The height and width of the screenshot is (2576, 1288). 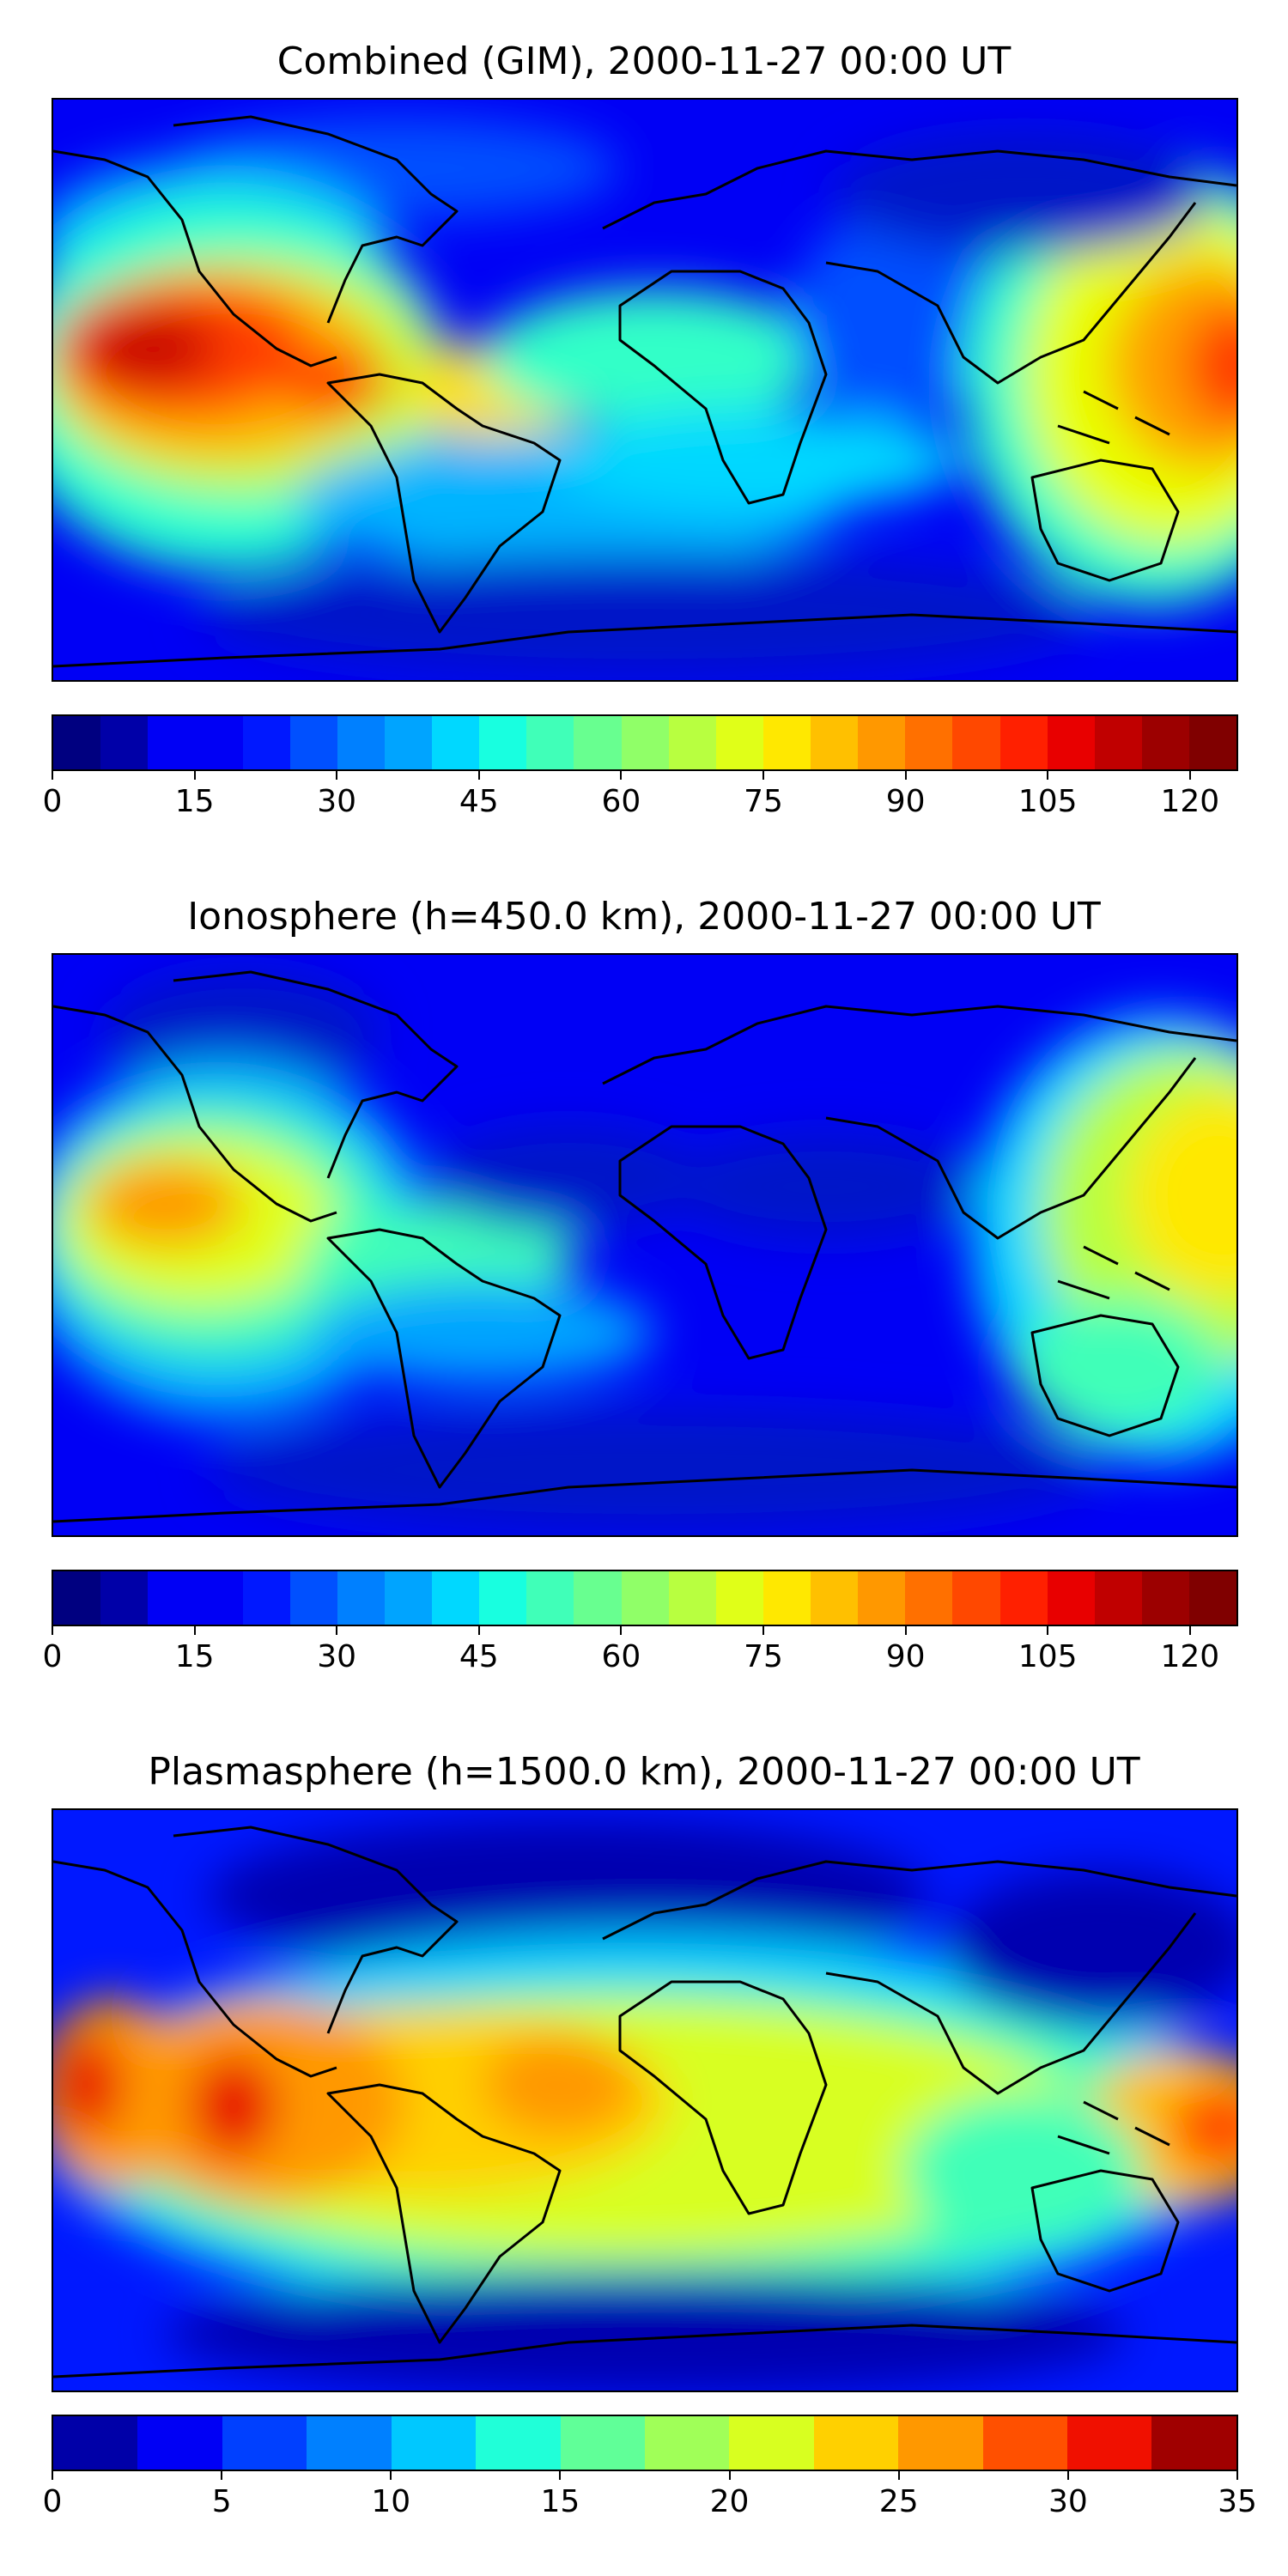 I want to click on colorbar-tick-label: 15, so click(x=194, y=801).